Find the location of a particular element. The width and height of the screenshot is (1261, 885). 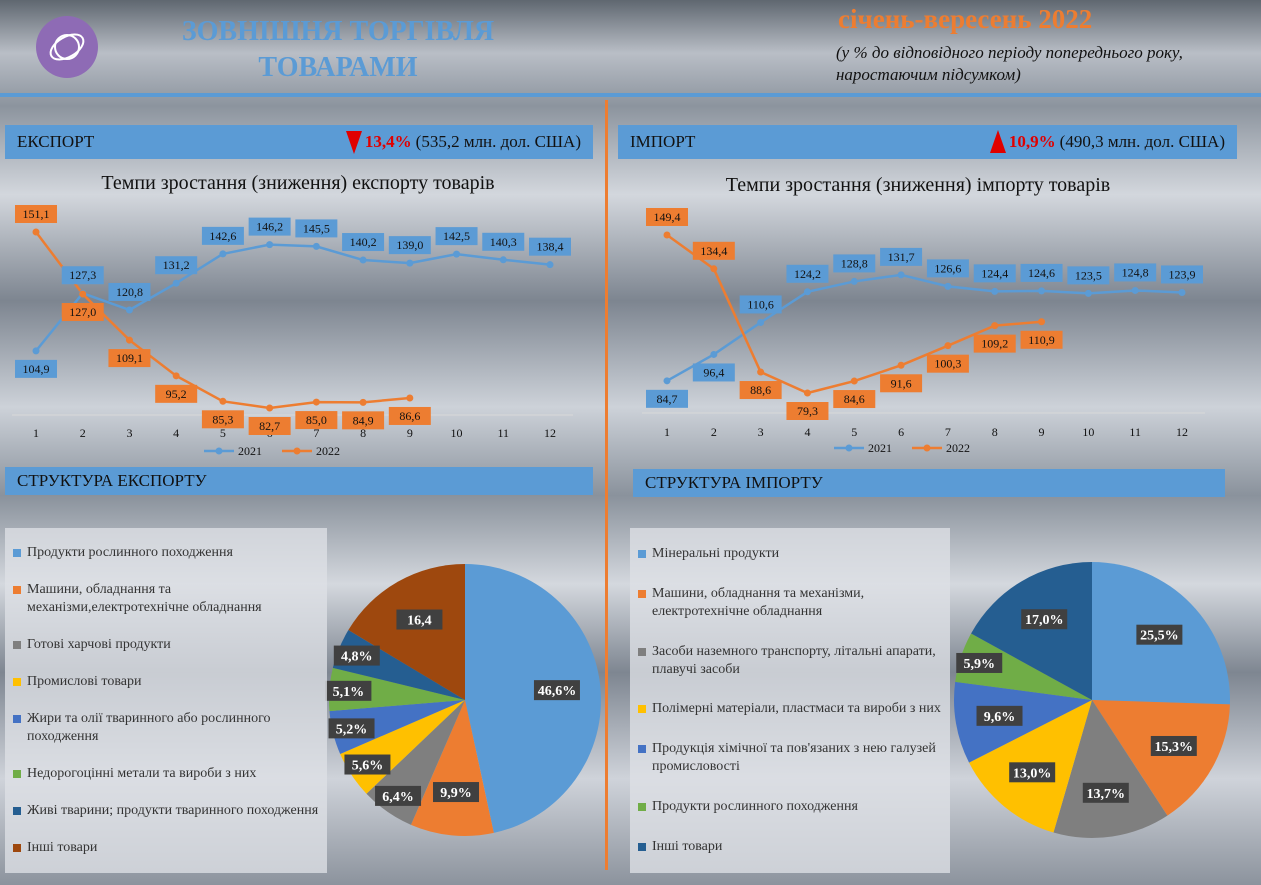

data-label: 88,6 is located at coordinates (760, 390).